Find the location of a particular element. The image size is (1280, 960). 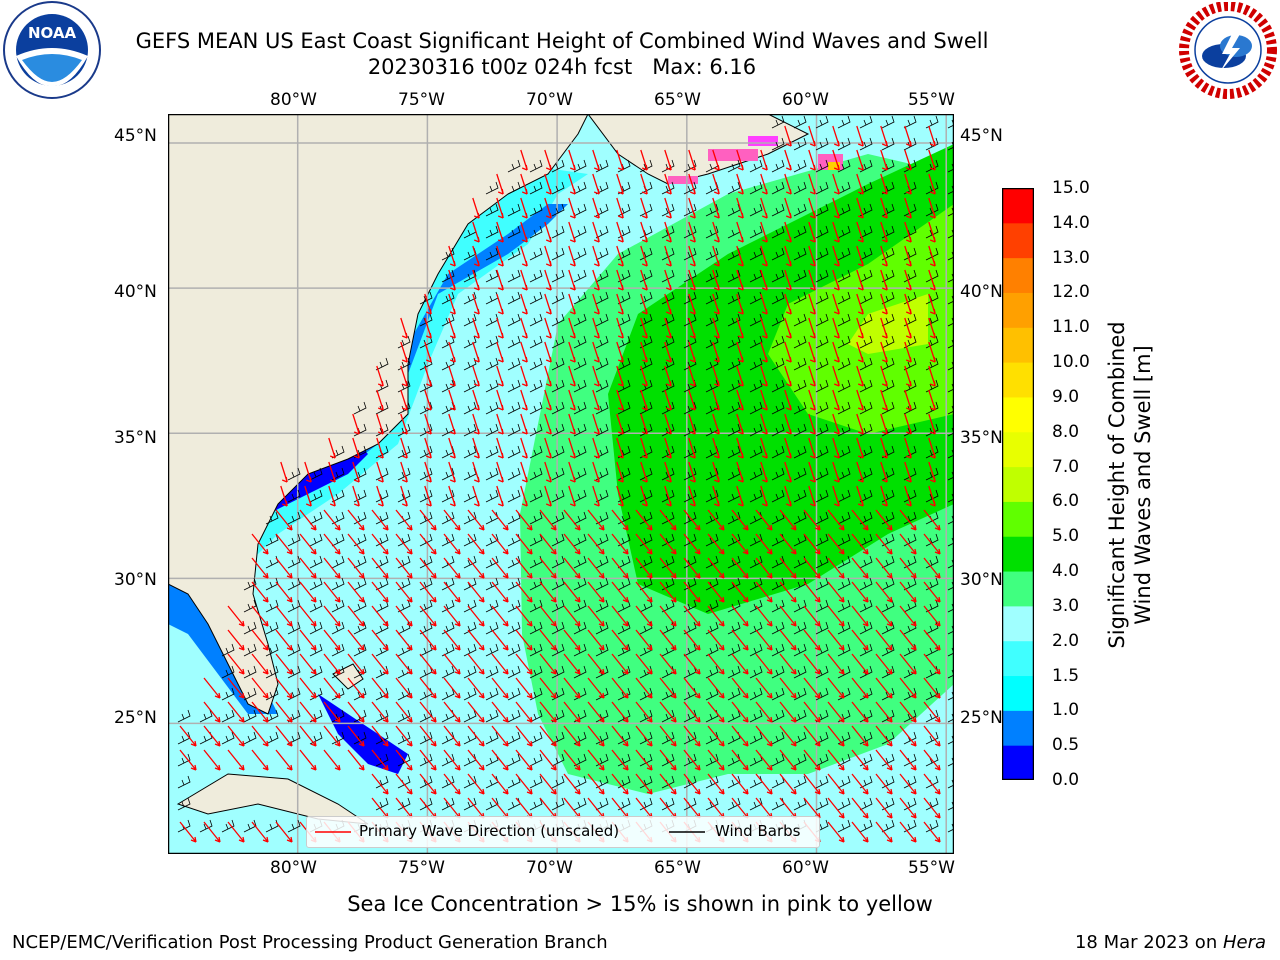

lon-label-top: 65°W is located at coordinates (677, 100).